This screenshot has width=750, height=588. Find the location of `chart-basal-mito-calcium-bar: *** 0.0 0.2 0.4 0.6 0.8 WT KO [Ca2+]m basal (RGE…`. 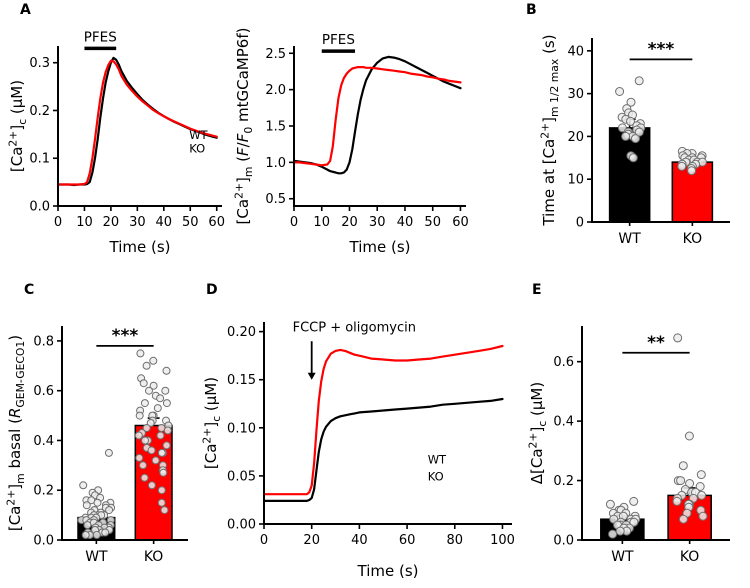

chart-basal-mito-calcium-bar: *** 0.0 0.2 0.4 0.6 0.8 WT KO [Ca2+]m basal (RGE… is located at coordinates (102, 440).